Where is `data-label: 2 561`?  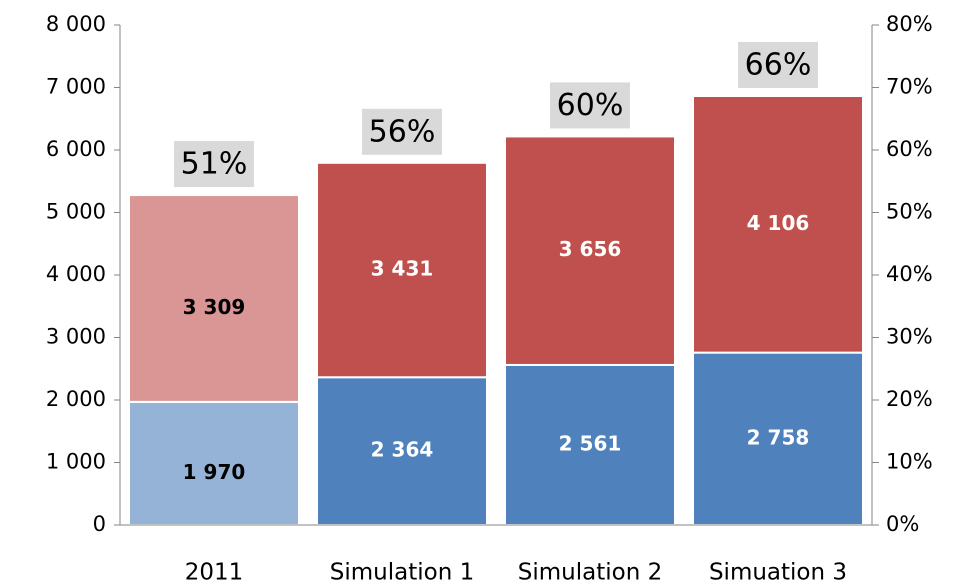
data-label: 2 561 is located at coordinates (590, 443).